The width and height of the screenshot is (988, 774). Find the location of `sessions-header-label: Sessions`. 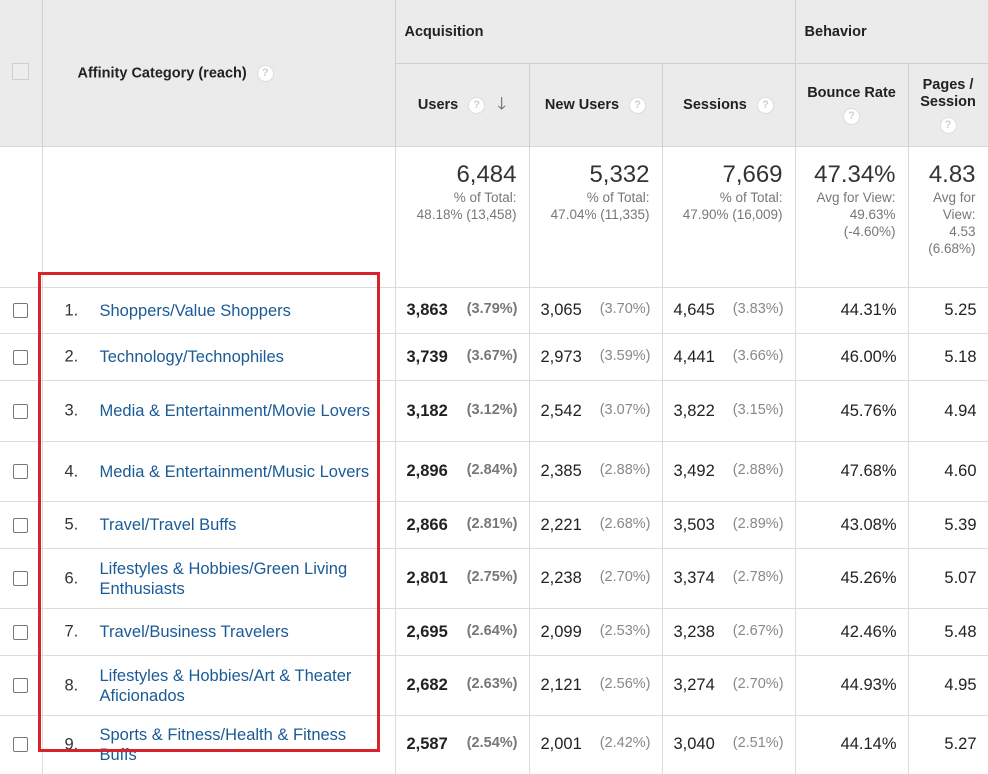

sessions-header-label: Sessions is located at coordinates (715, 105).